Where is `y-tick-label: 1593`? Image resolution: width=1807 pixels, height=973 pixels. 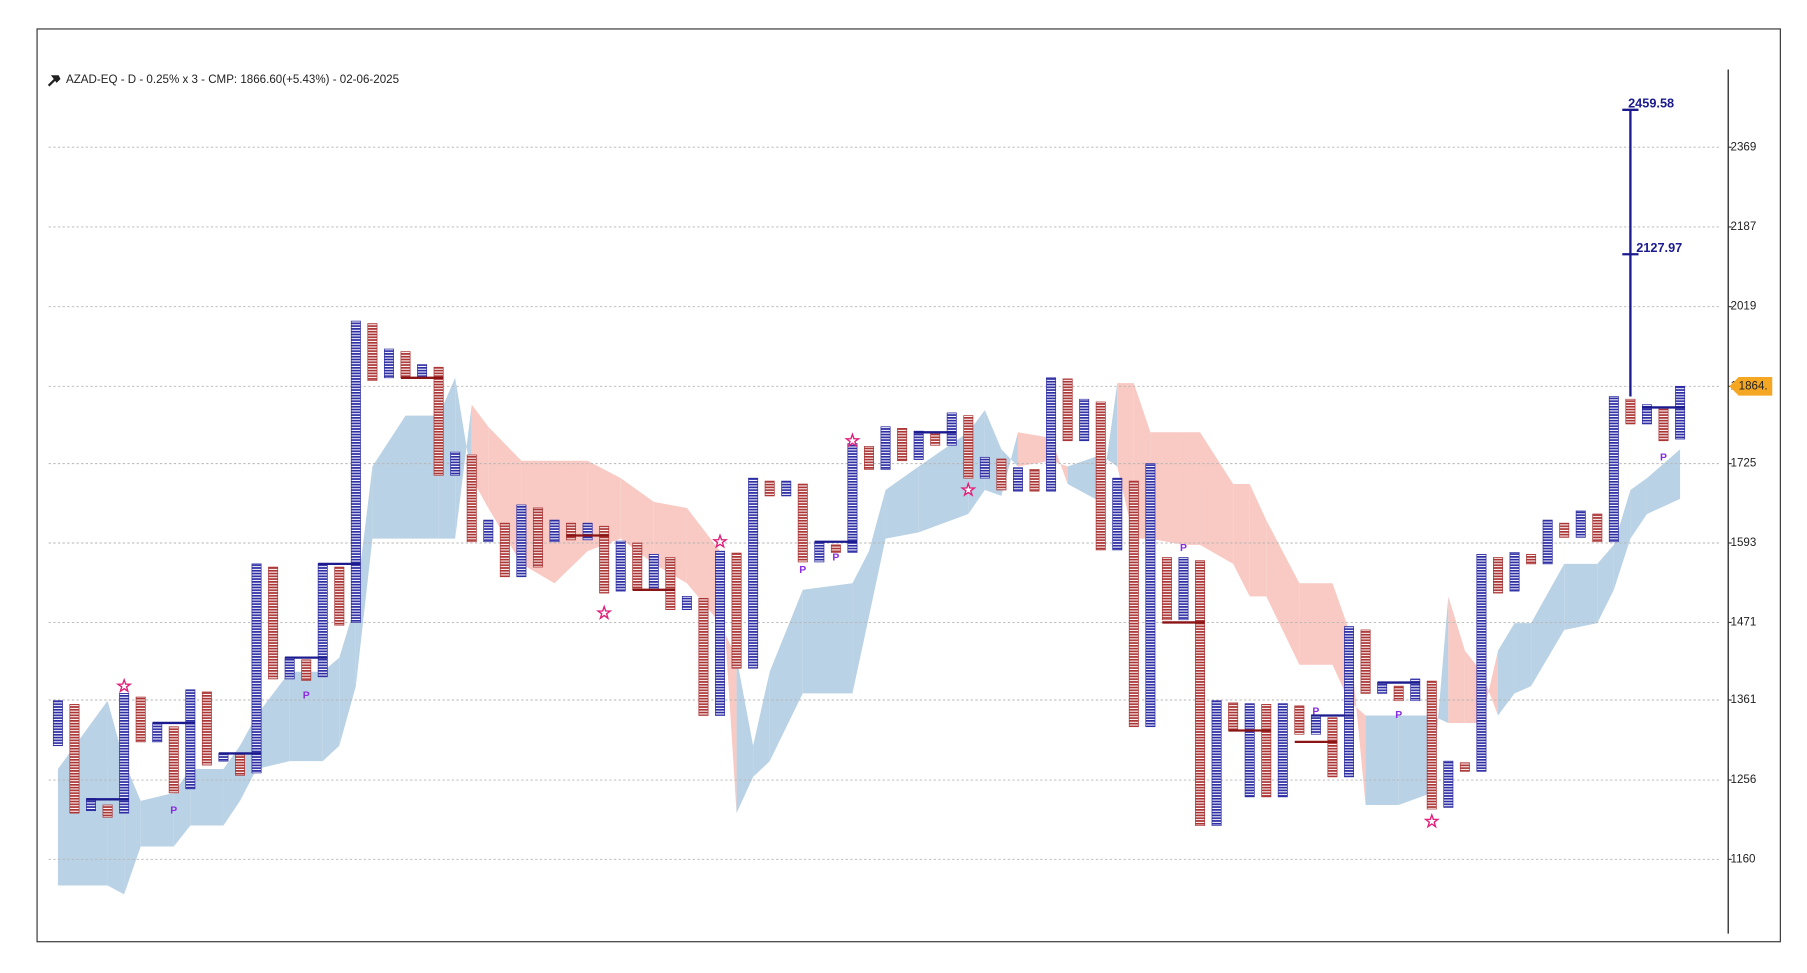
y-tick-label: 1593 is located at coordinates (1744, 543).